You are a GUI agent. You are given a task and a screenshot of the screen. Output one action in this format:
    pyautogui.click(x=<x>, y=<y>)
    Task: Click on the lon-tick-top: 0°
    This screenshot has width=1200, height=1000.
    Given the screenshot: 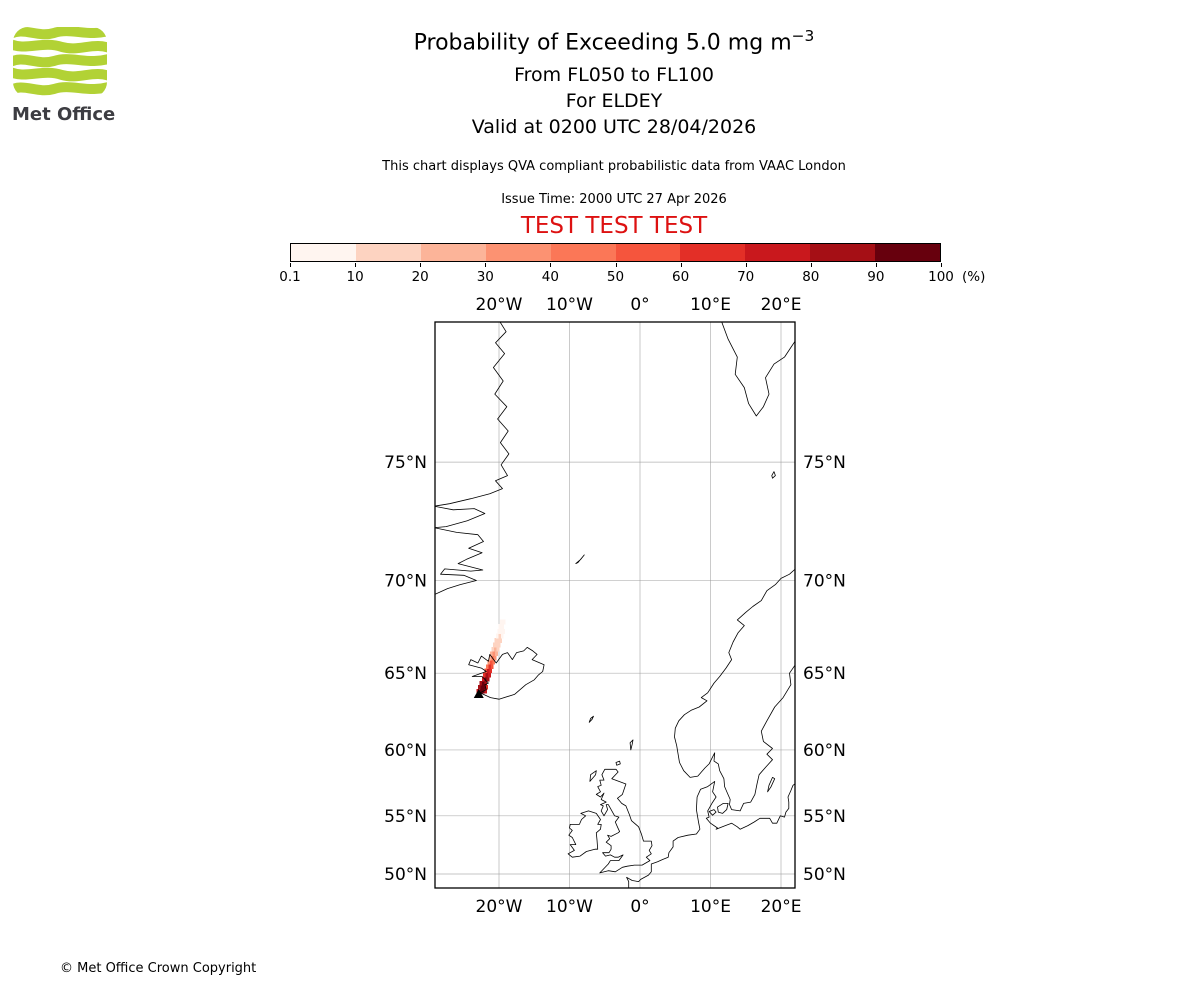 What is the action you would take?
    pyautogui.click(x=639, y=305)
    